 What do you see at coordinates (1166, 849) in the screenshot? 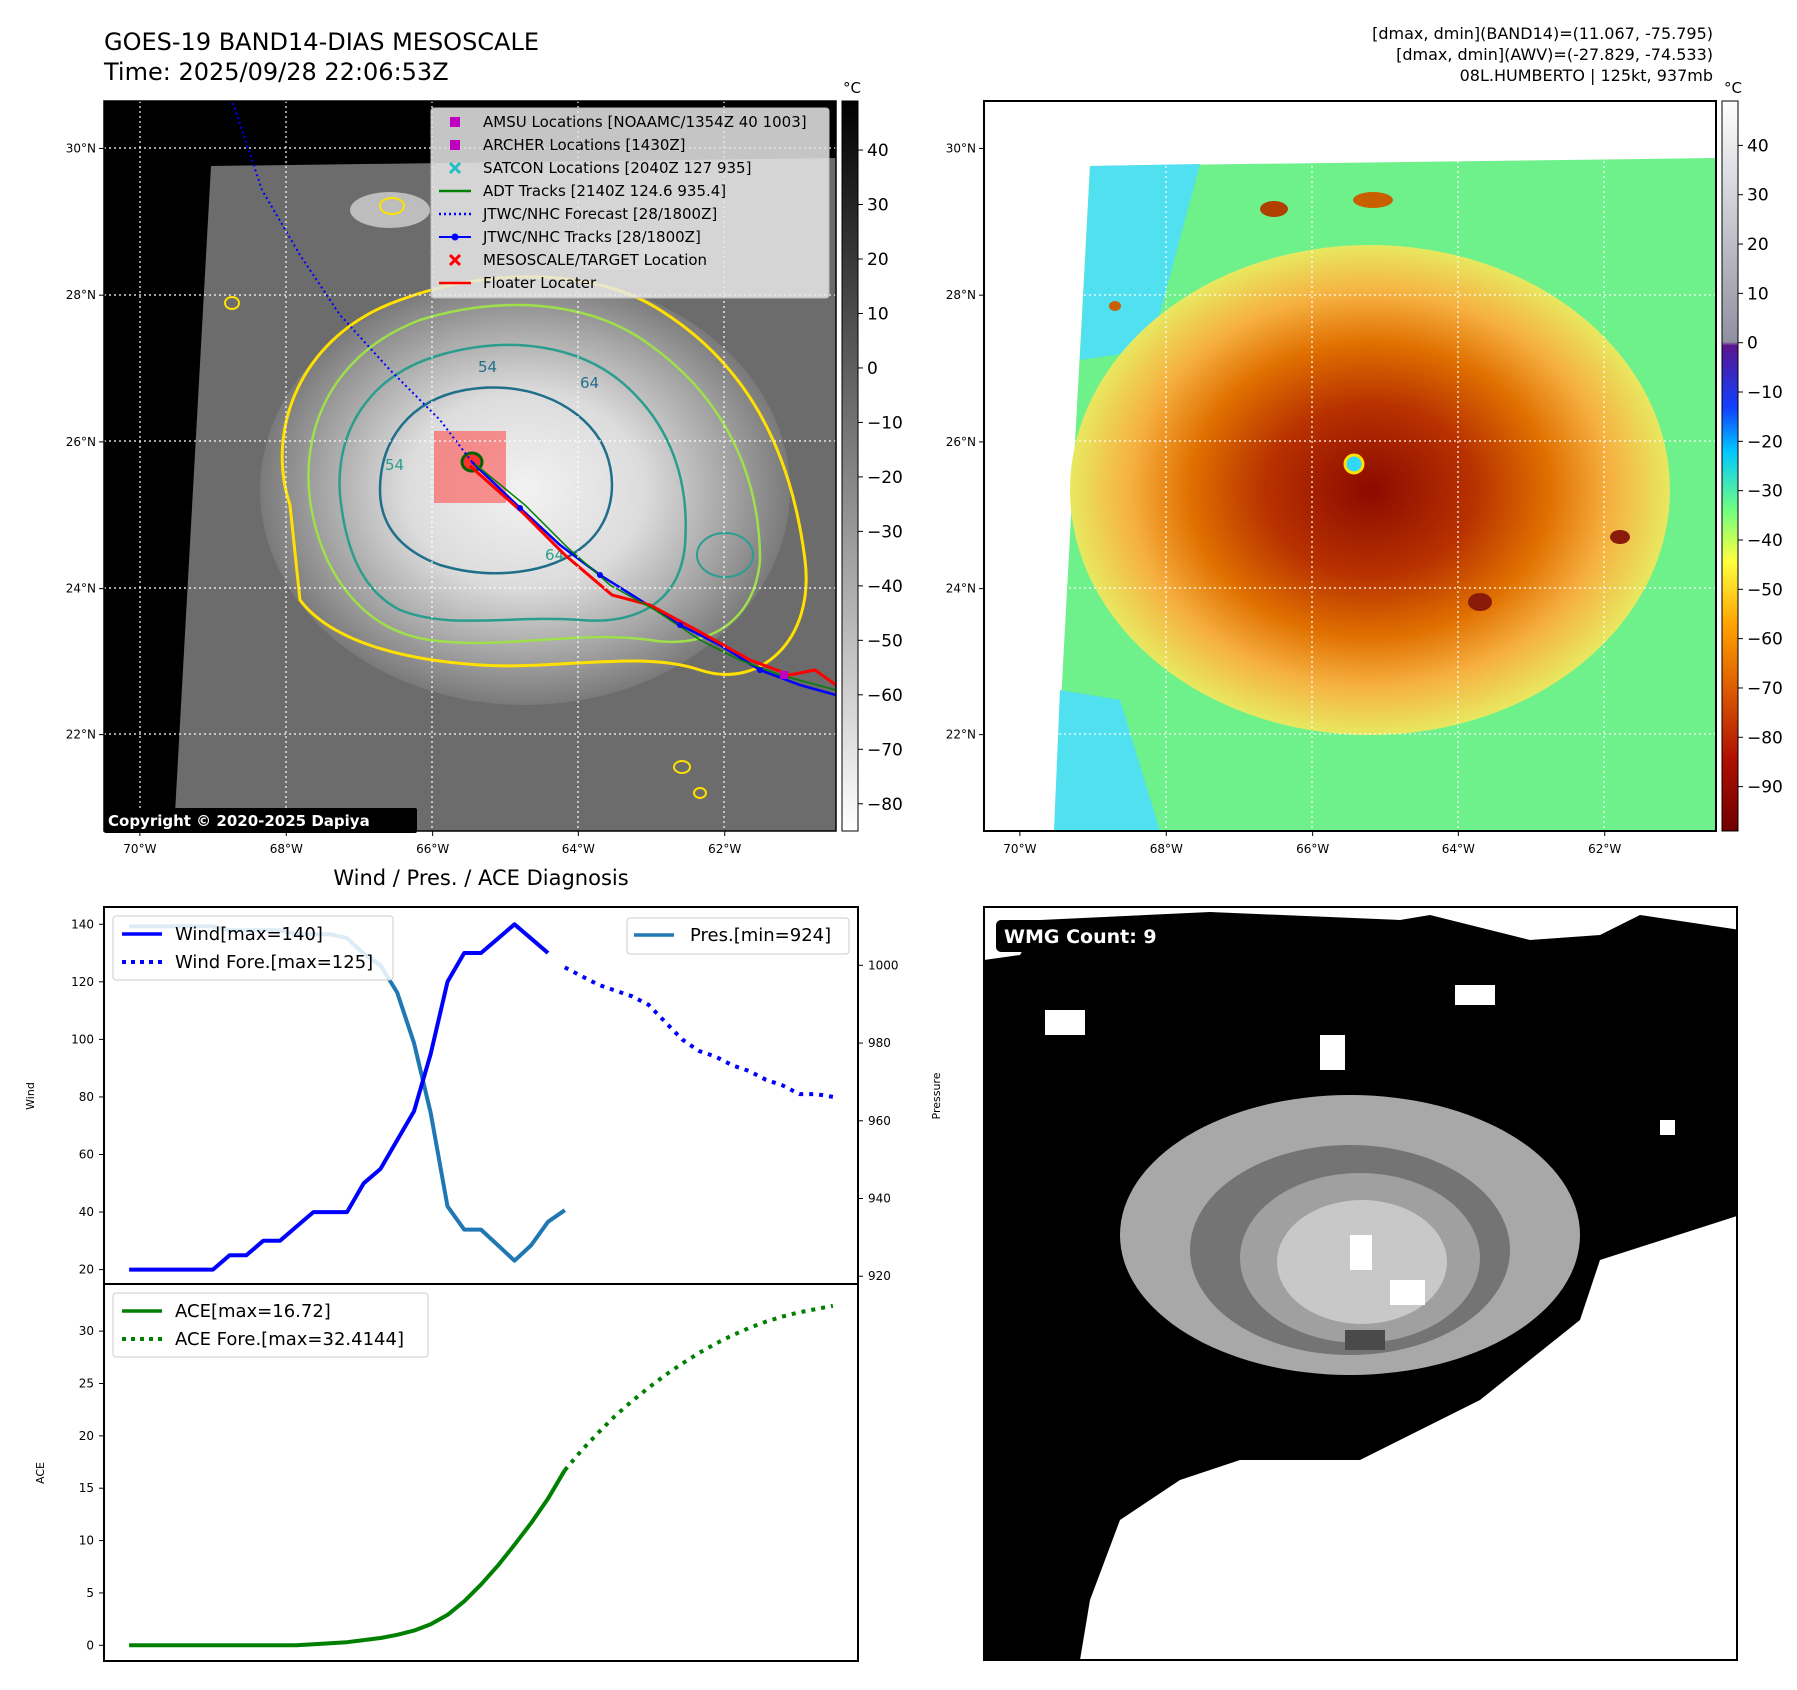
I see `enhanced-map-lon-tick-label: 68°W` at bounding box center [1166, 849].